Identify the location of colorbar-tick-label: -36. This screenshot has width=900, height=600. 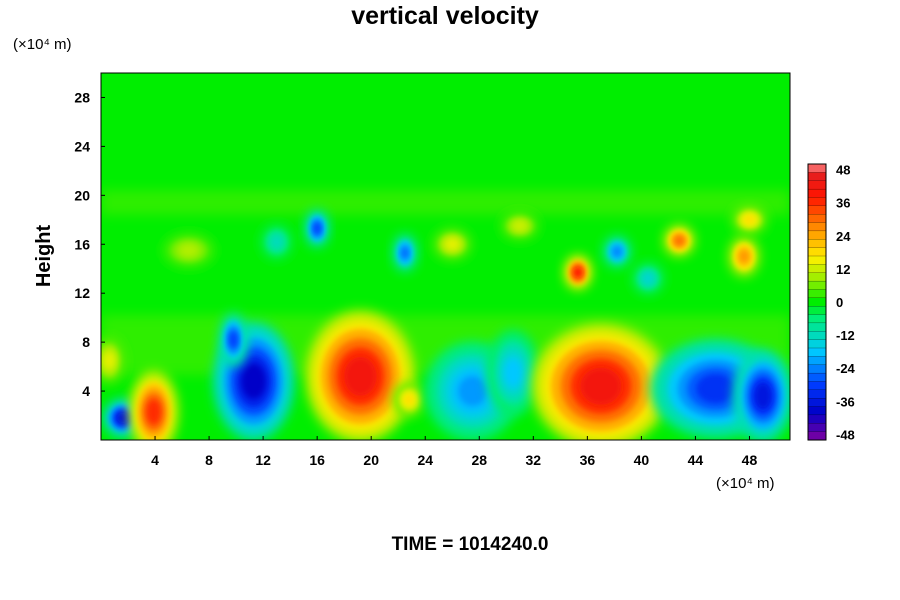
(845, 401).